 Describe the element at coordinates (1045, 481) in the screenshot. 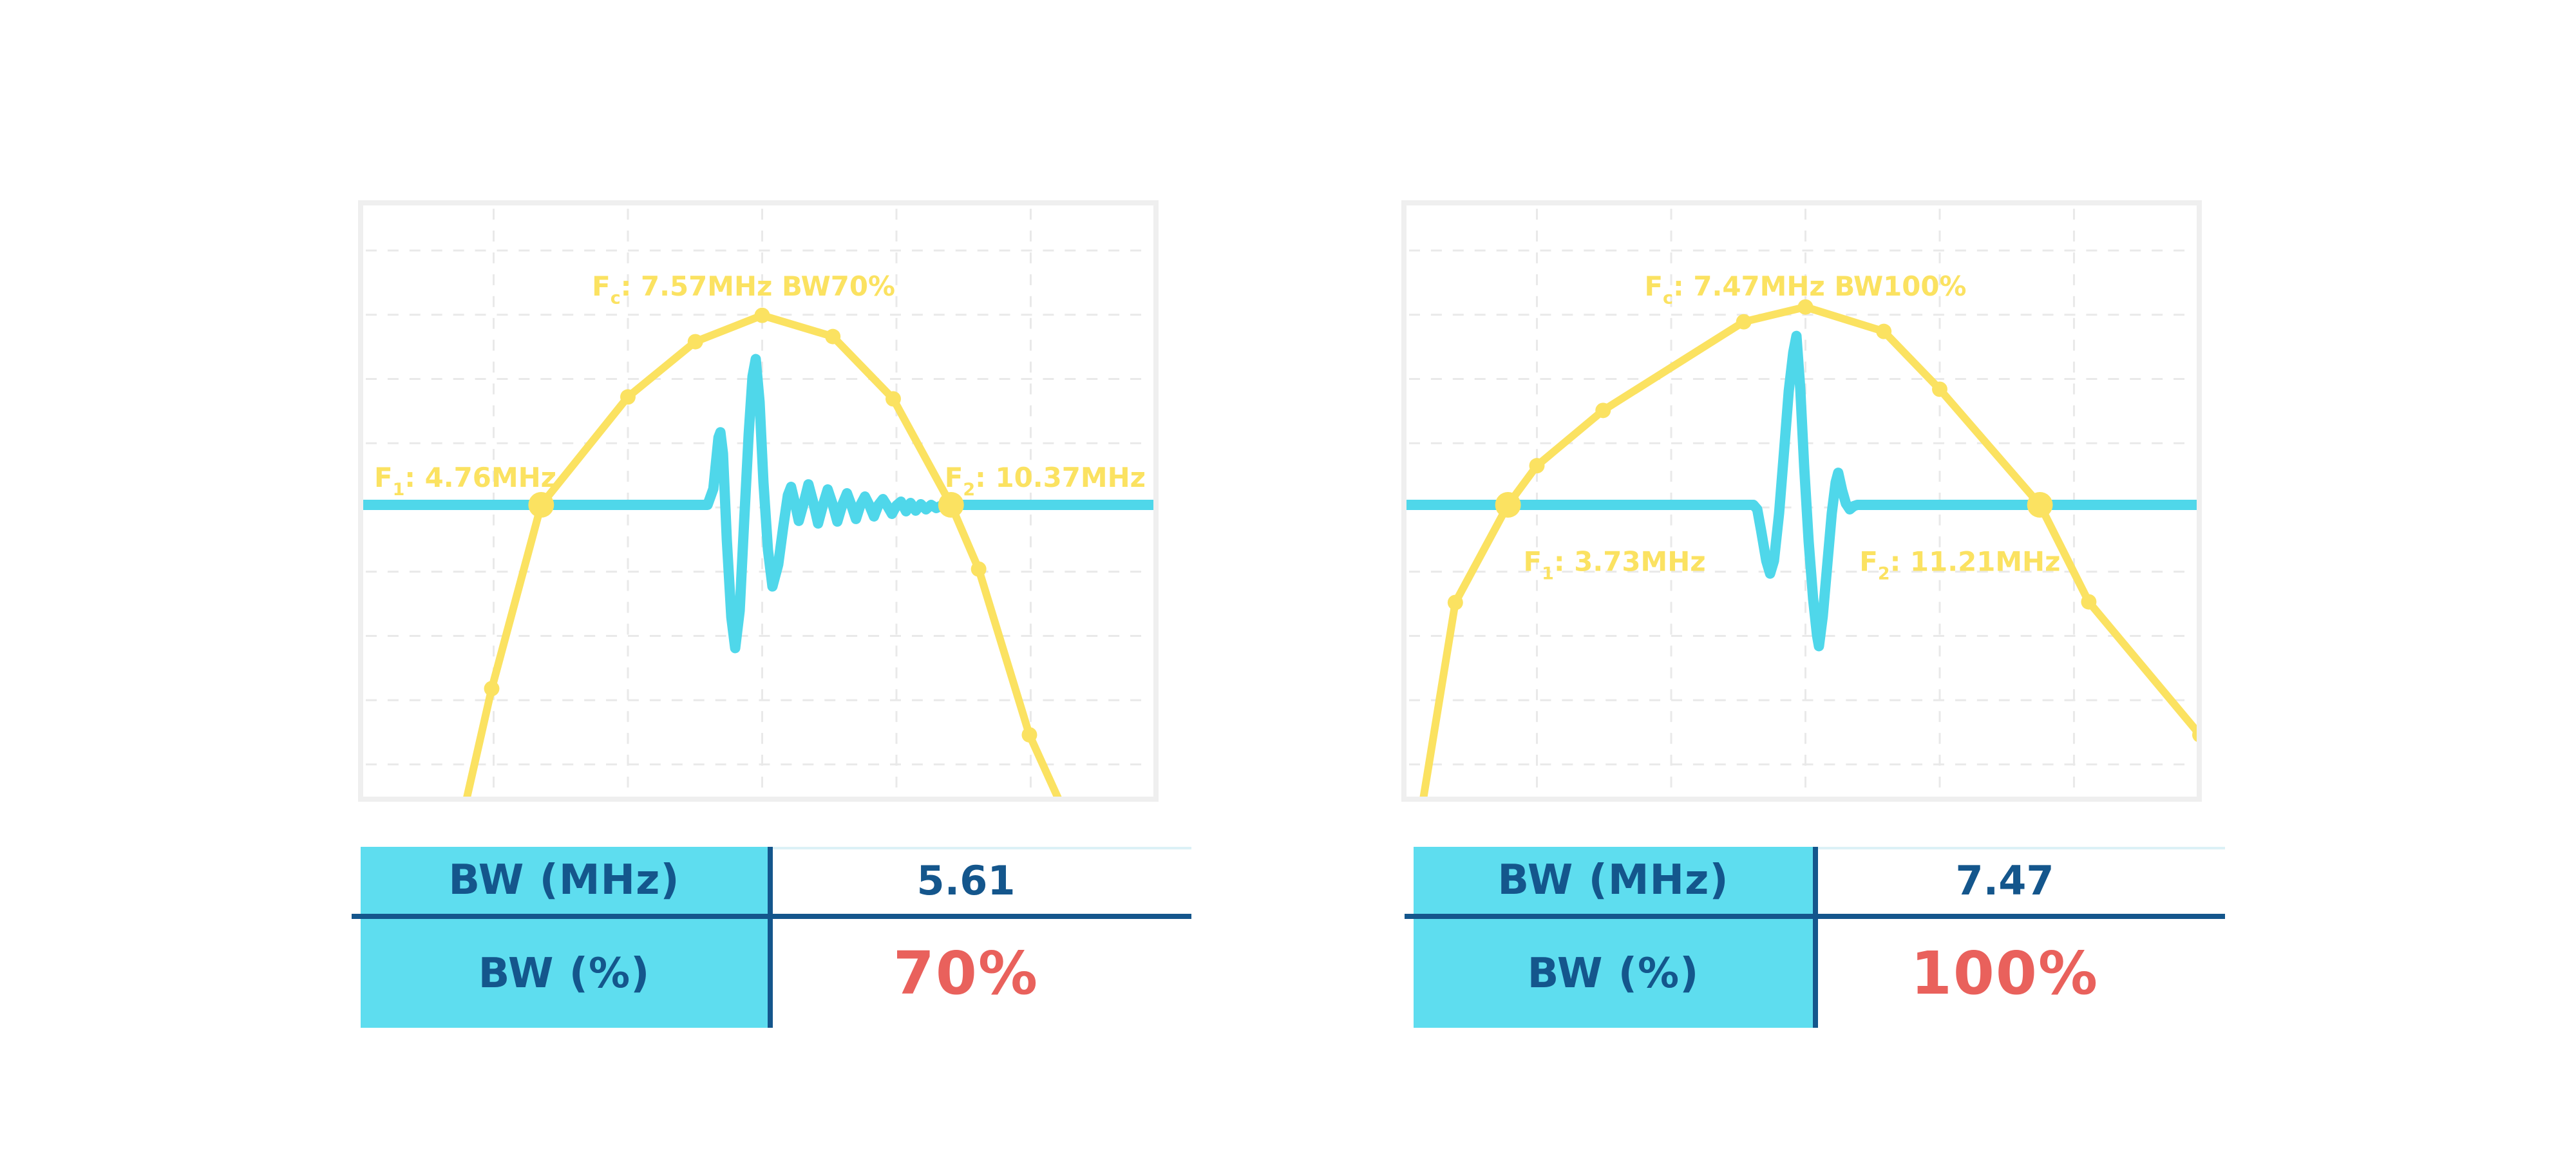

I see `f2-frequency-label: F2: 10.37MHz` at that location.